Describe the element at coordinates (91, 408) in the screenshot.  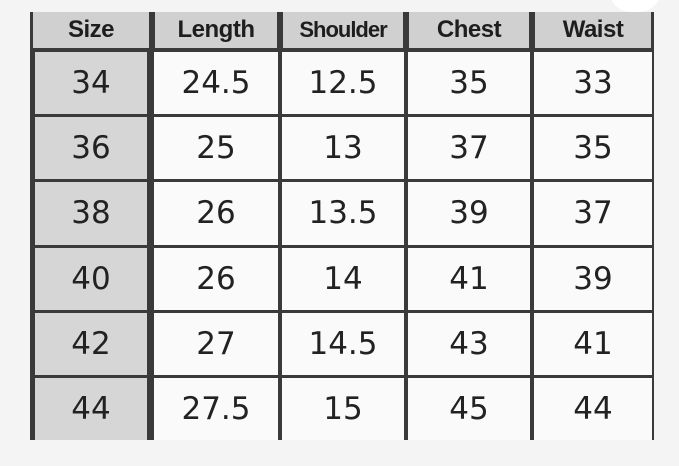
I see `size-cell: 44` at that location.